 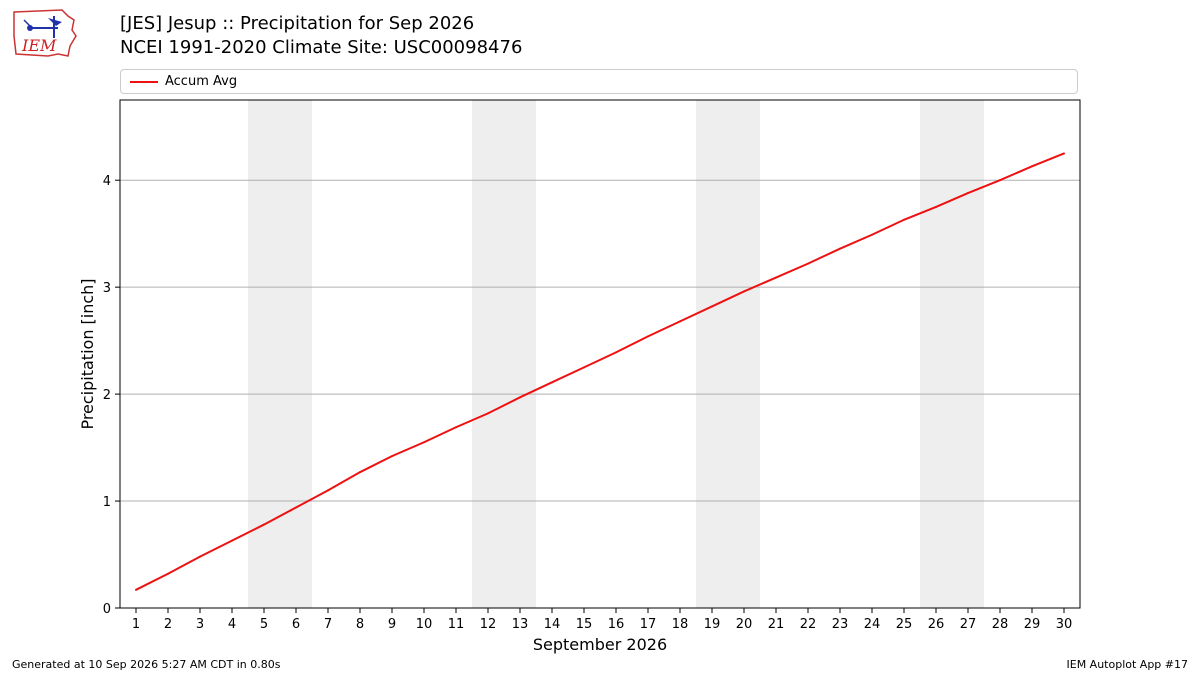 What do you see at coordinates (136, 624) in the screenshot?
I see `x-tick-label: 1` at bounding box center [136, 624].